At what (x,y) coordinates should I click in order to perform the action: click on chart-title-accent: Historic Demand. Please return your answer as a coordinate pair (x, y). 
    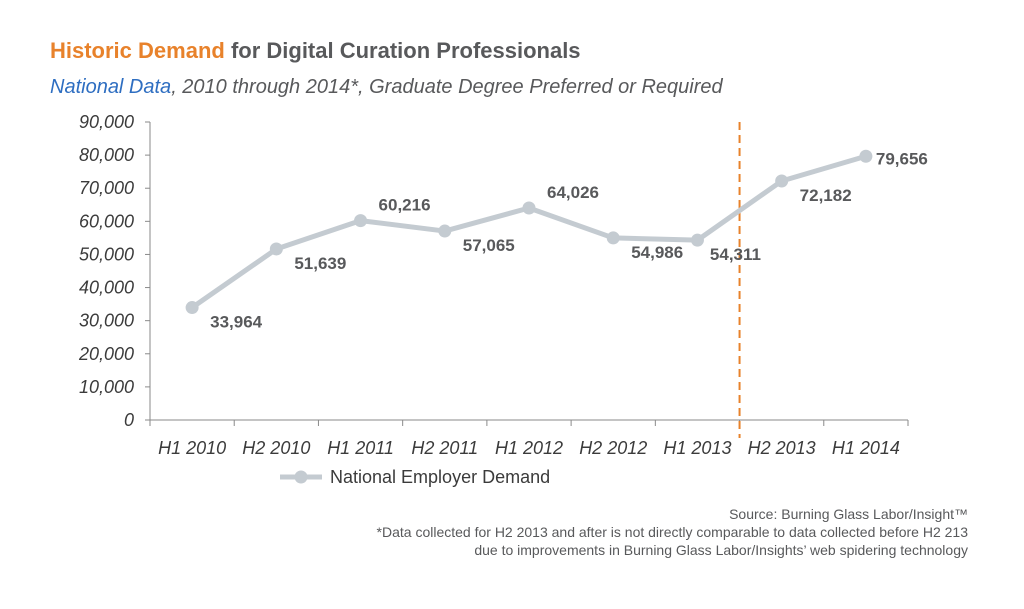
    Looking at the image, I should click on (137, 50).